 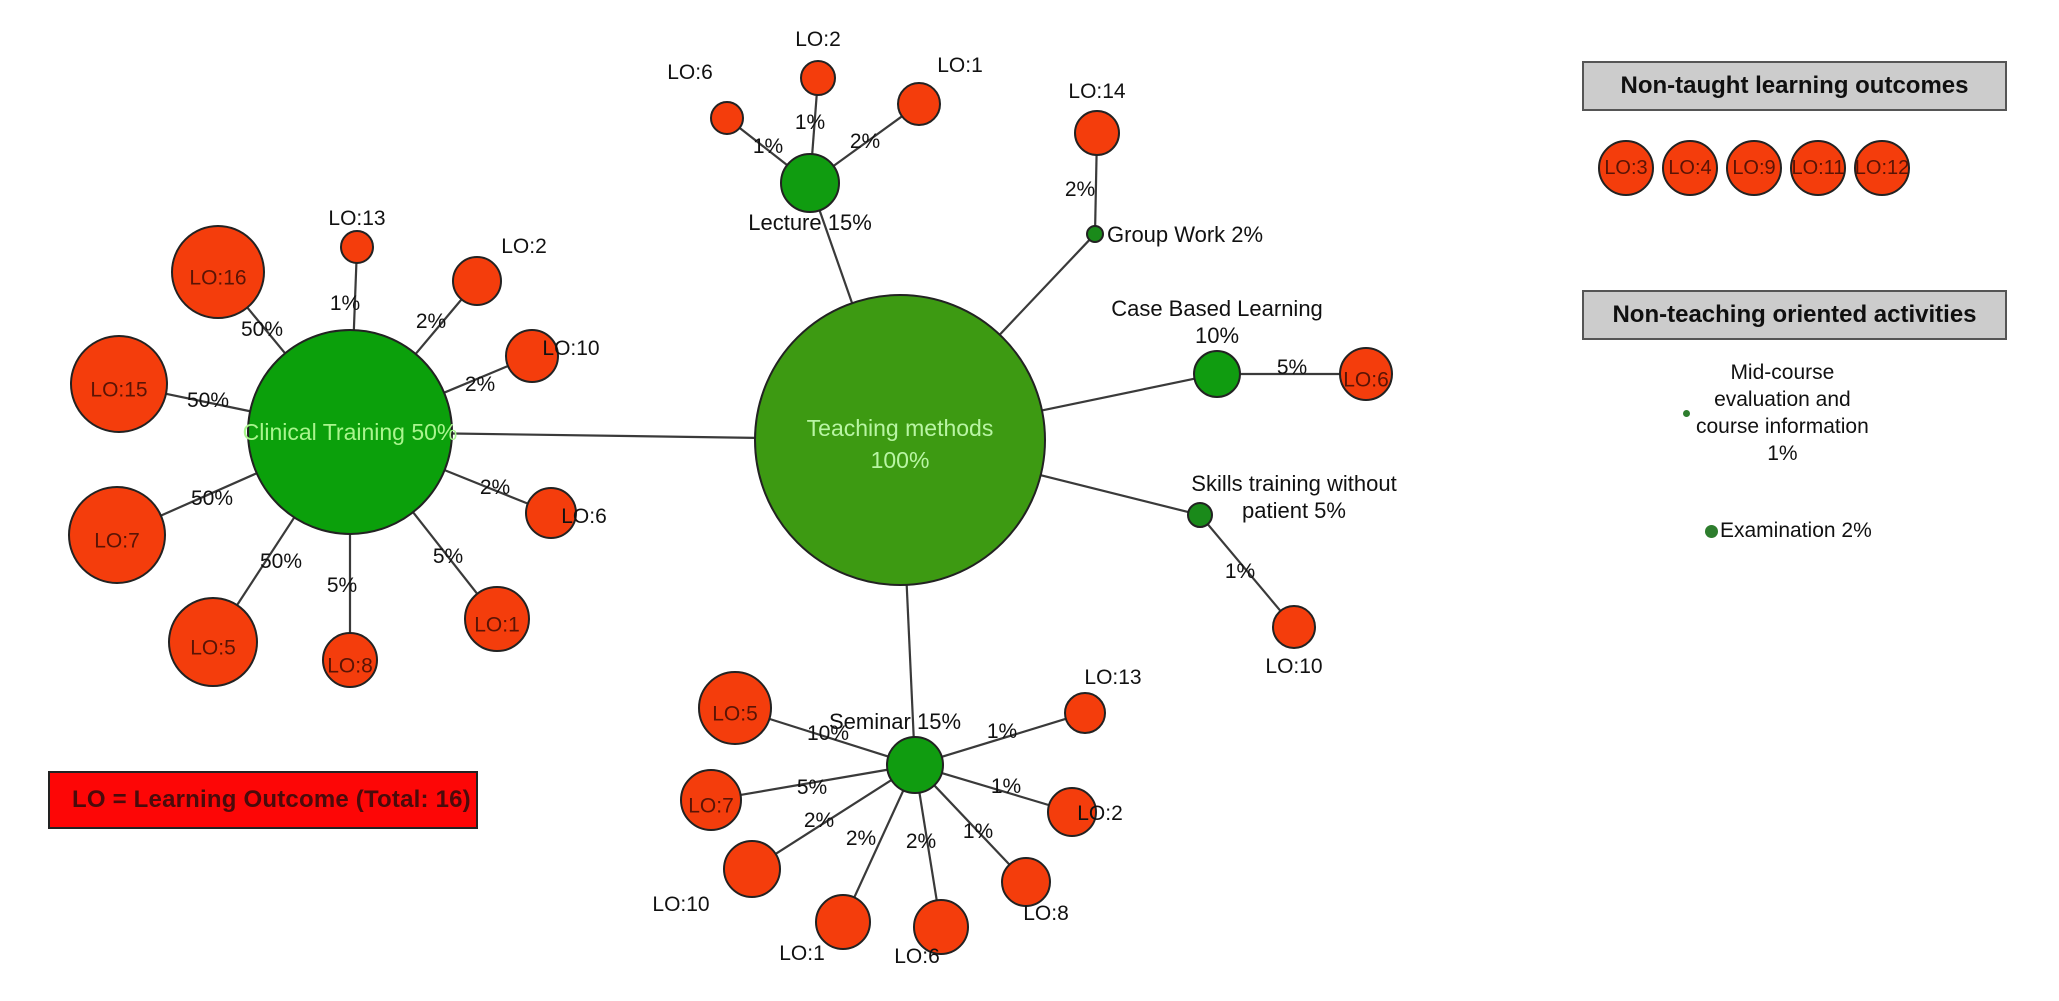 What do you see at coordinates (910, 661) in the screenshot?
I see `edge-teaching-seminar` at bounding box center [910, 661].